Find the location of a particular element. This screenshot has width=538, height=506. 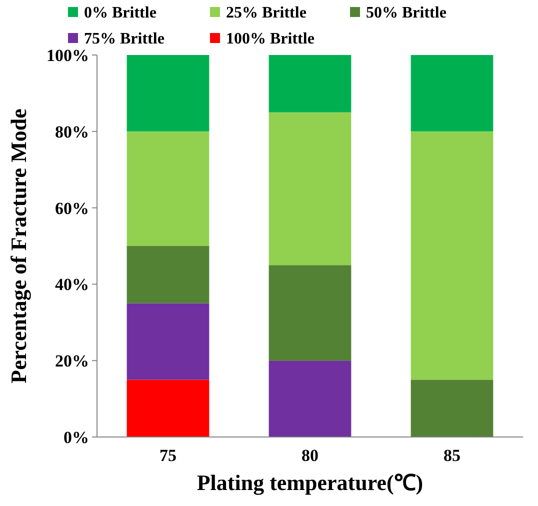

legend-label: 75% Brittle is located at coordinates (124, 39).